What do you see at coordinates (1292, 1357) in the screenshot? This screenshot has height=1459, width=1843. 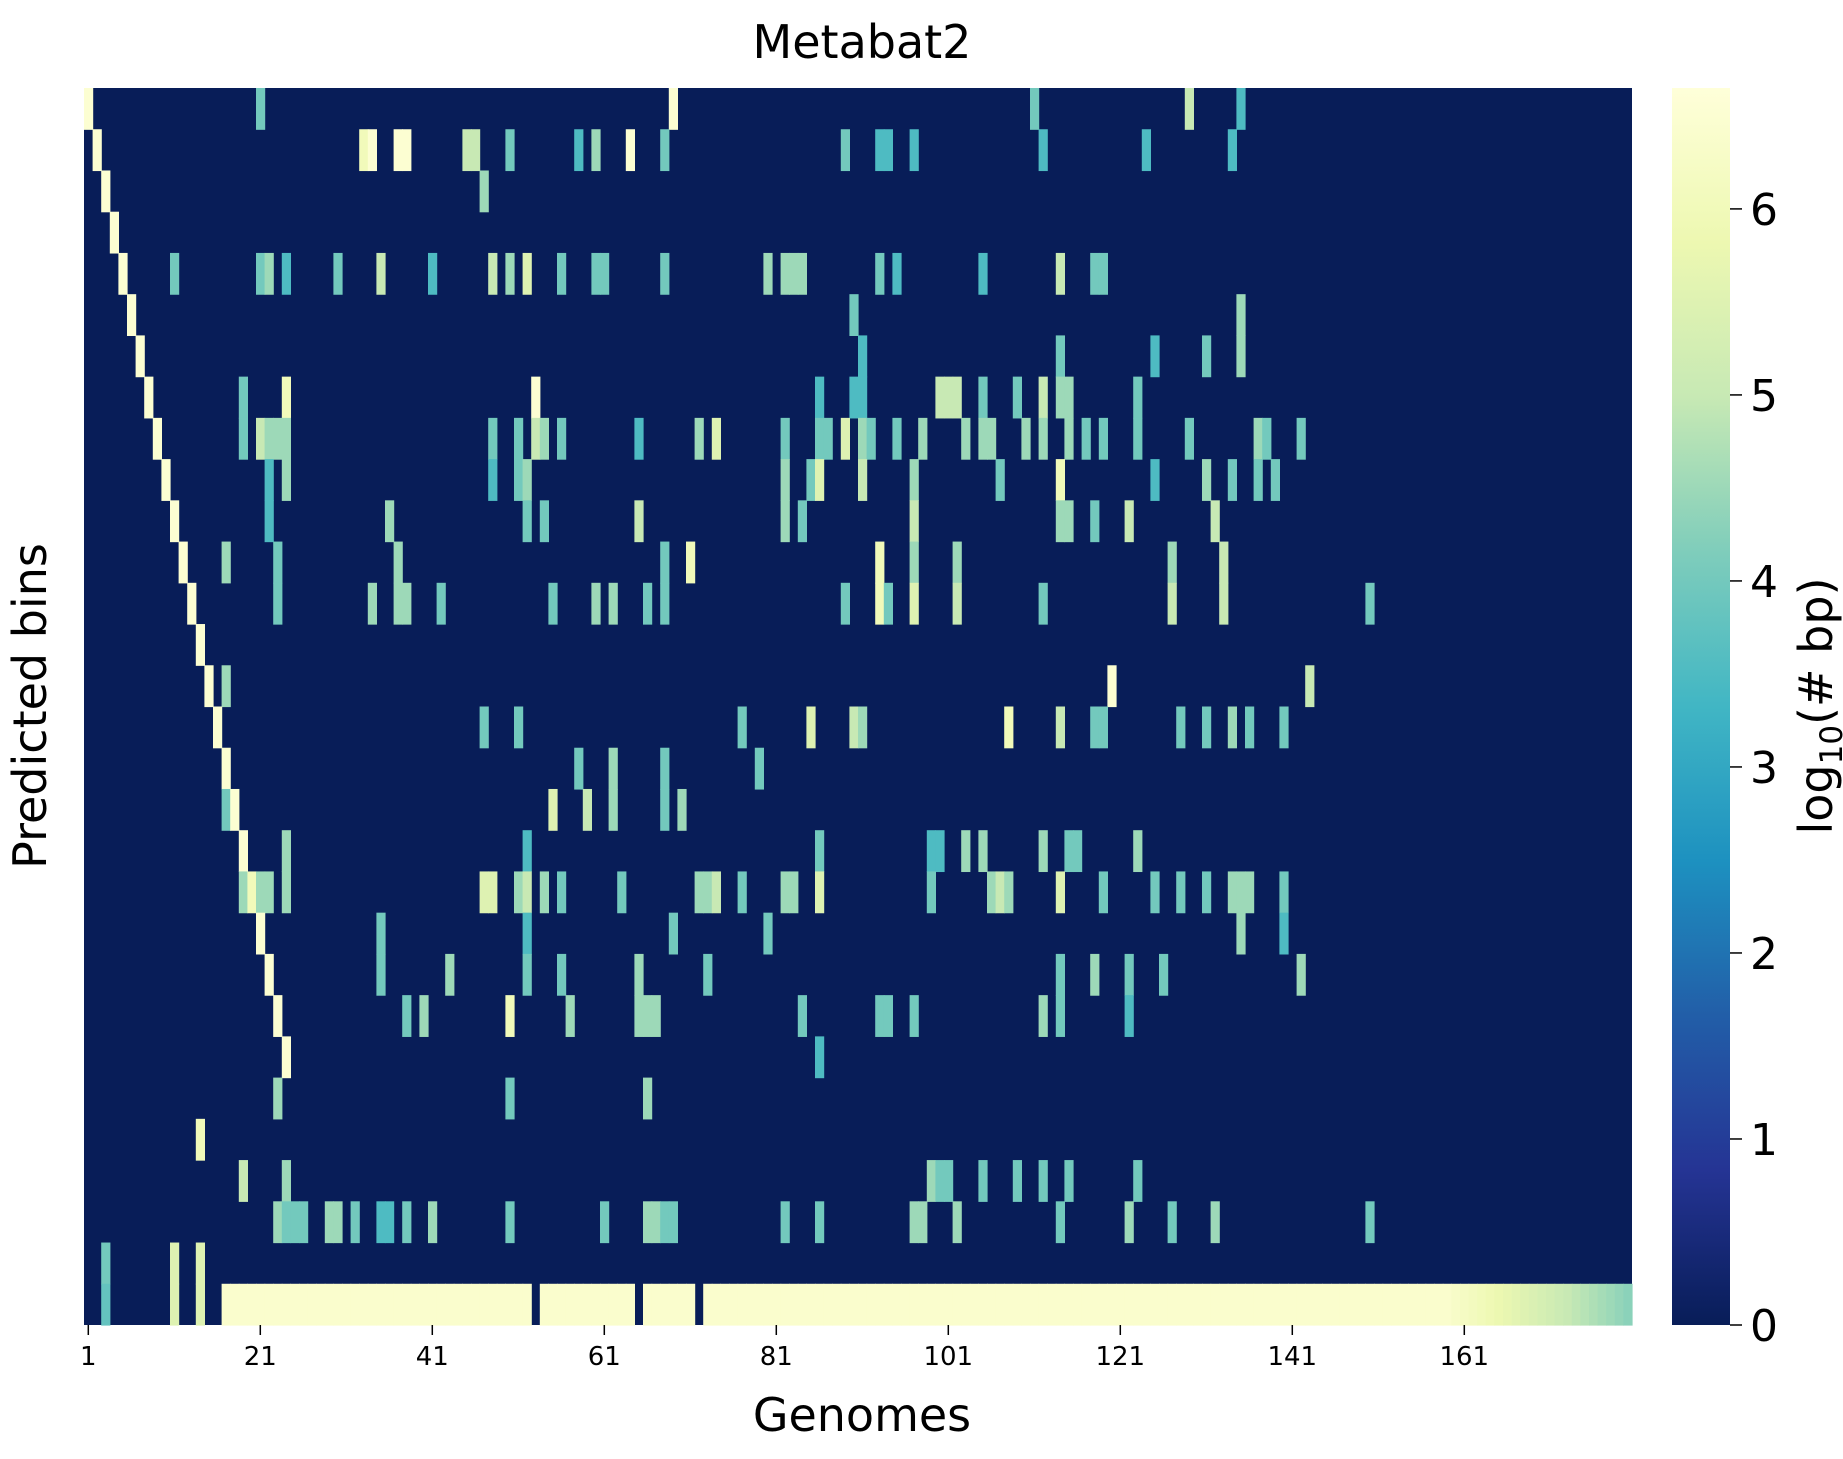 I see `x-tick-label: 141` at bounding box center [1292, 1357].